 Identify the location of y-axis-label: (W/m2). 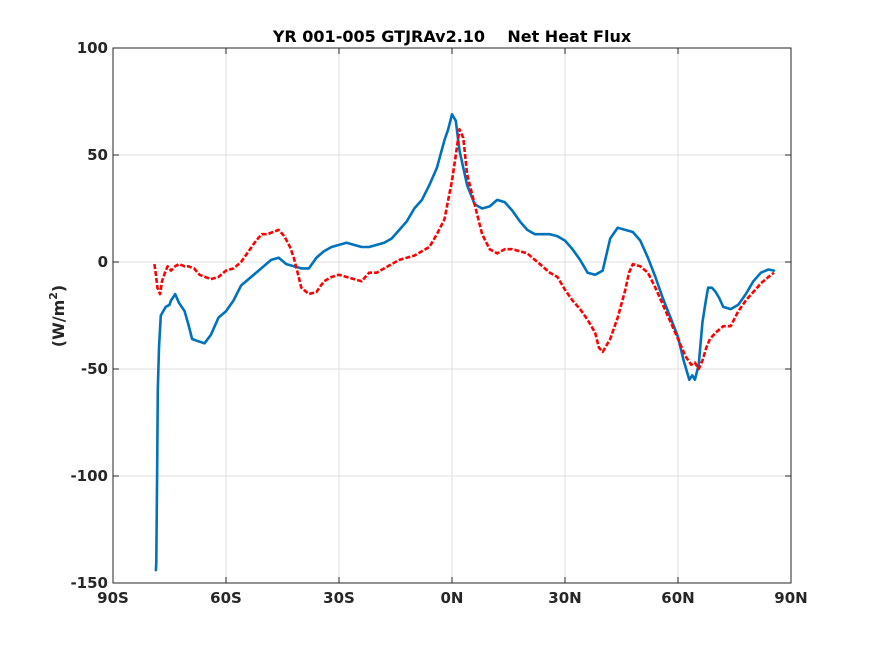
(57, 316).